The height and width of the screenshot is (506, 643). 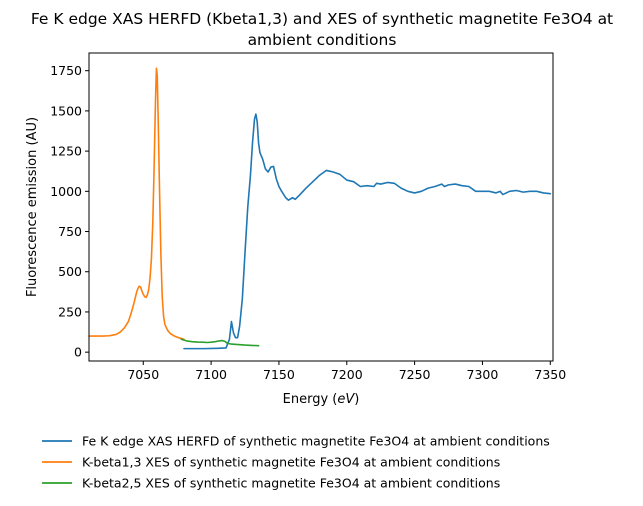 What do you see at coordinates (66, 191) in the screenshot?
I see `y-tick-label: 1000` at bounding box center [66, 191].